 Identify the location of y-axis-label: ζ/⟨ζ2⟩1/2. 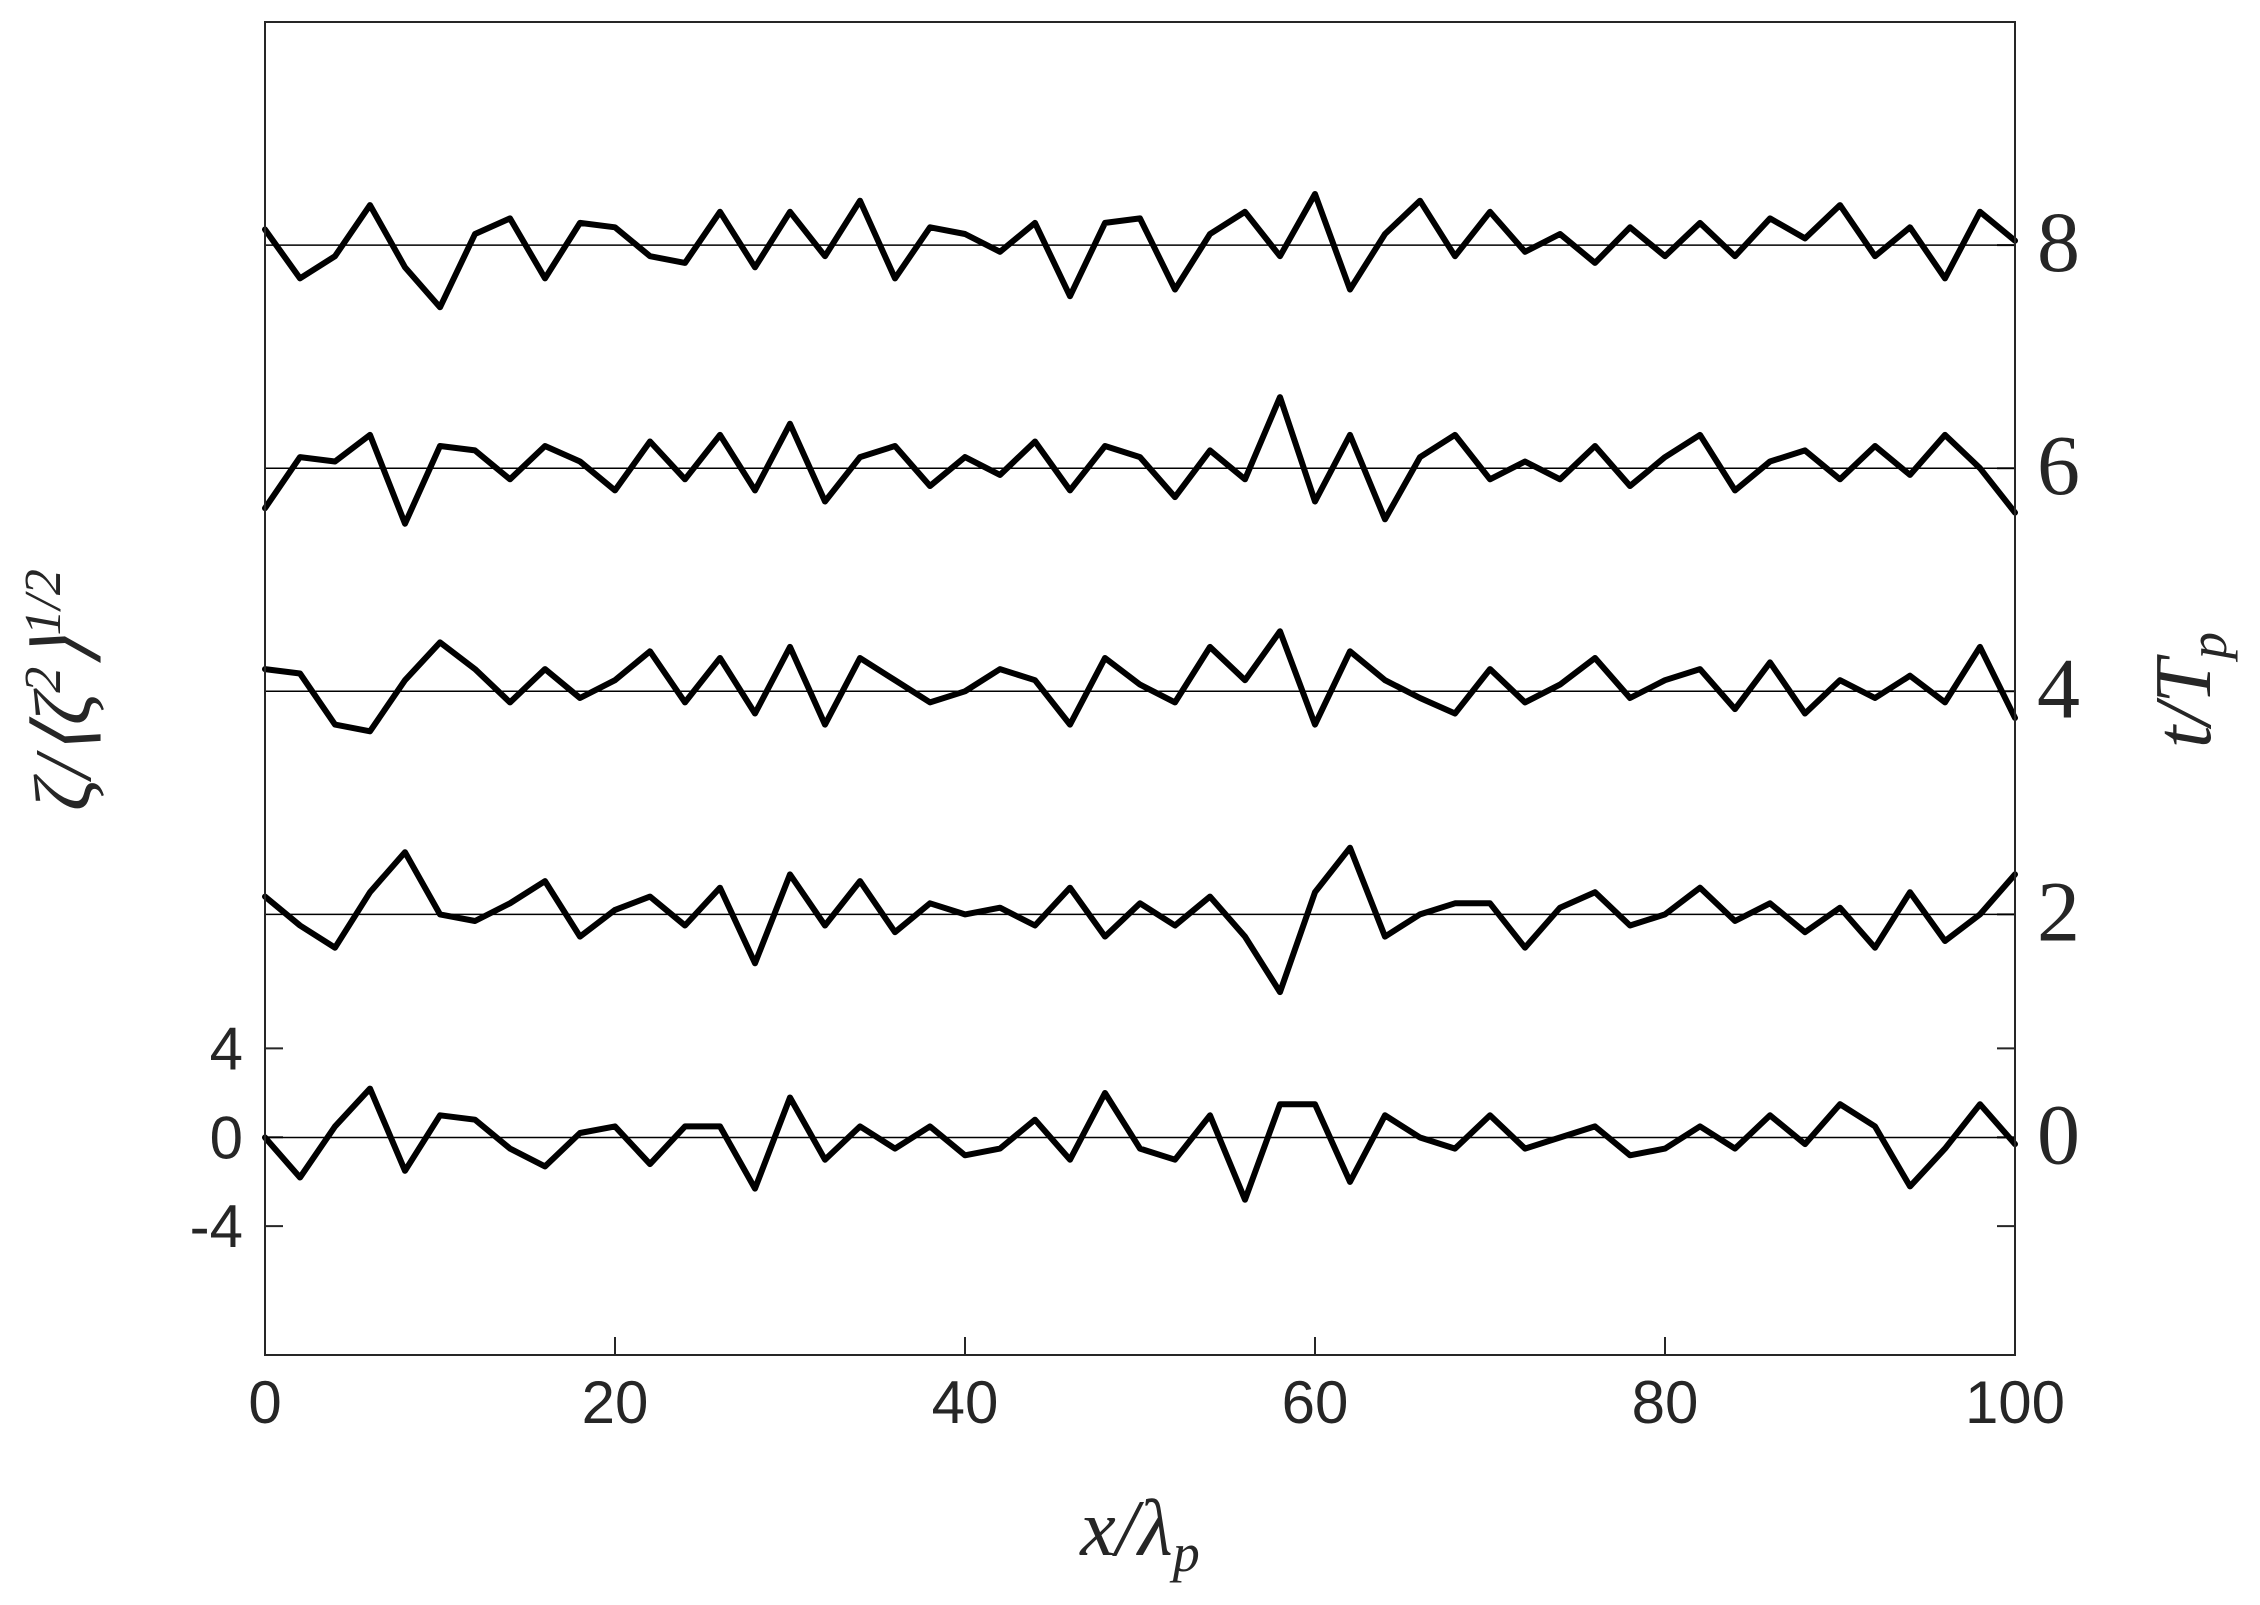
(61, 690).